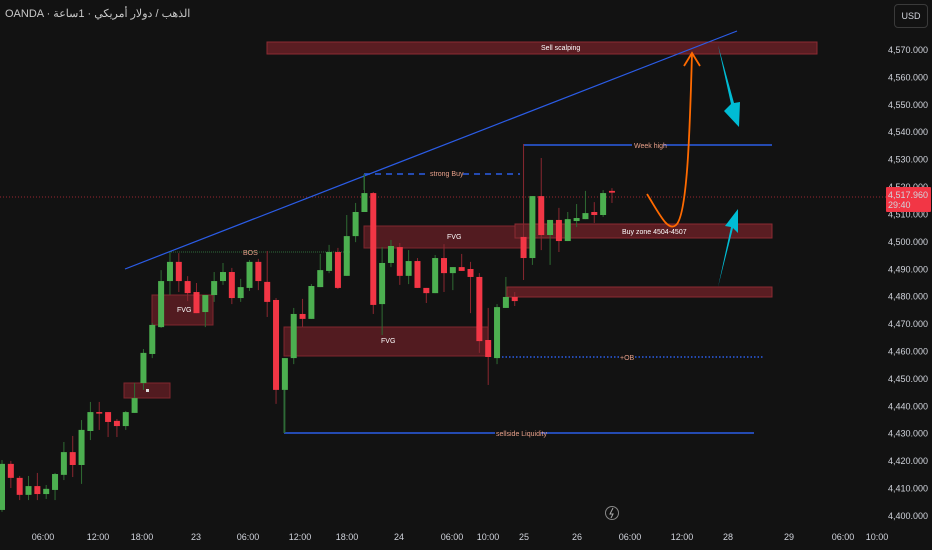  Describe the element at coordinates (577, 537) in the screenshot. I see `time-tick-label: 26` at that location.